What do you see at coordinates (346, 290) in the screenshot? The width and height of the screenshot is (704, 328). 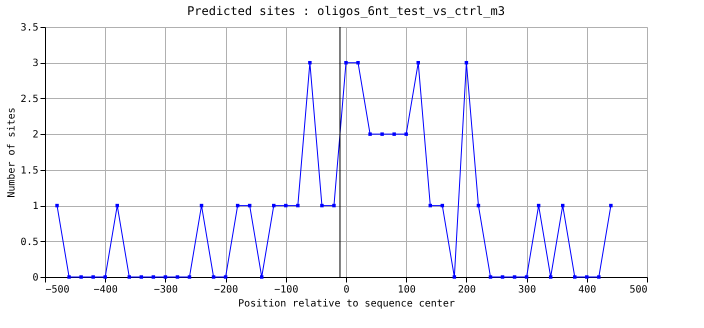 I see `x-tick-label: 0` at bounding box center [346, 290].